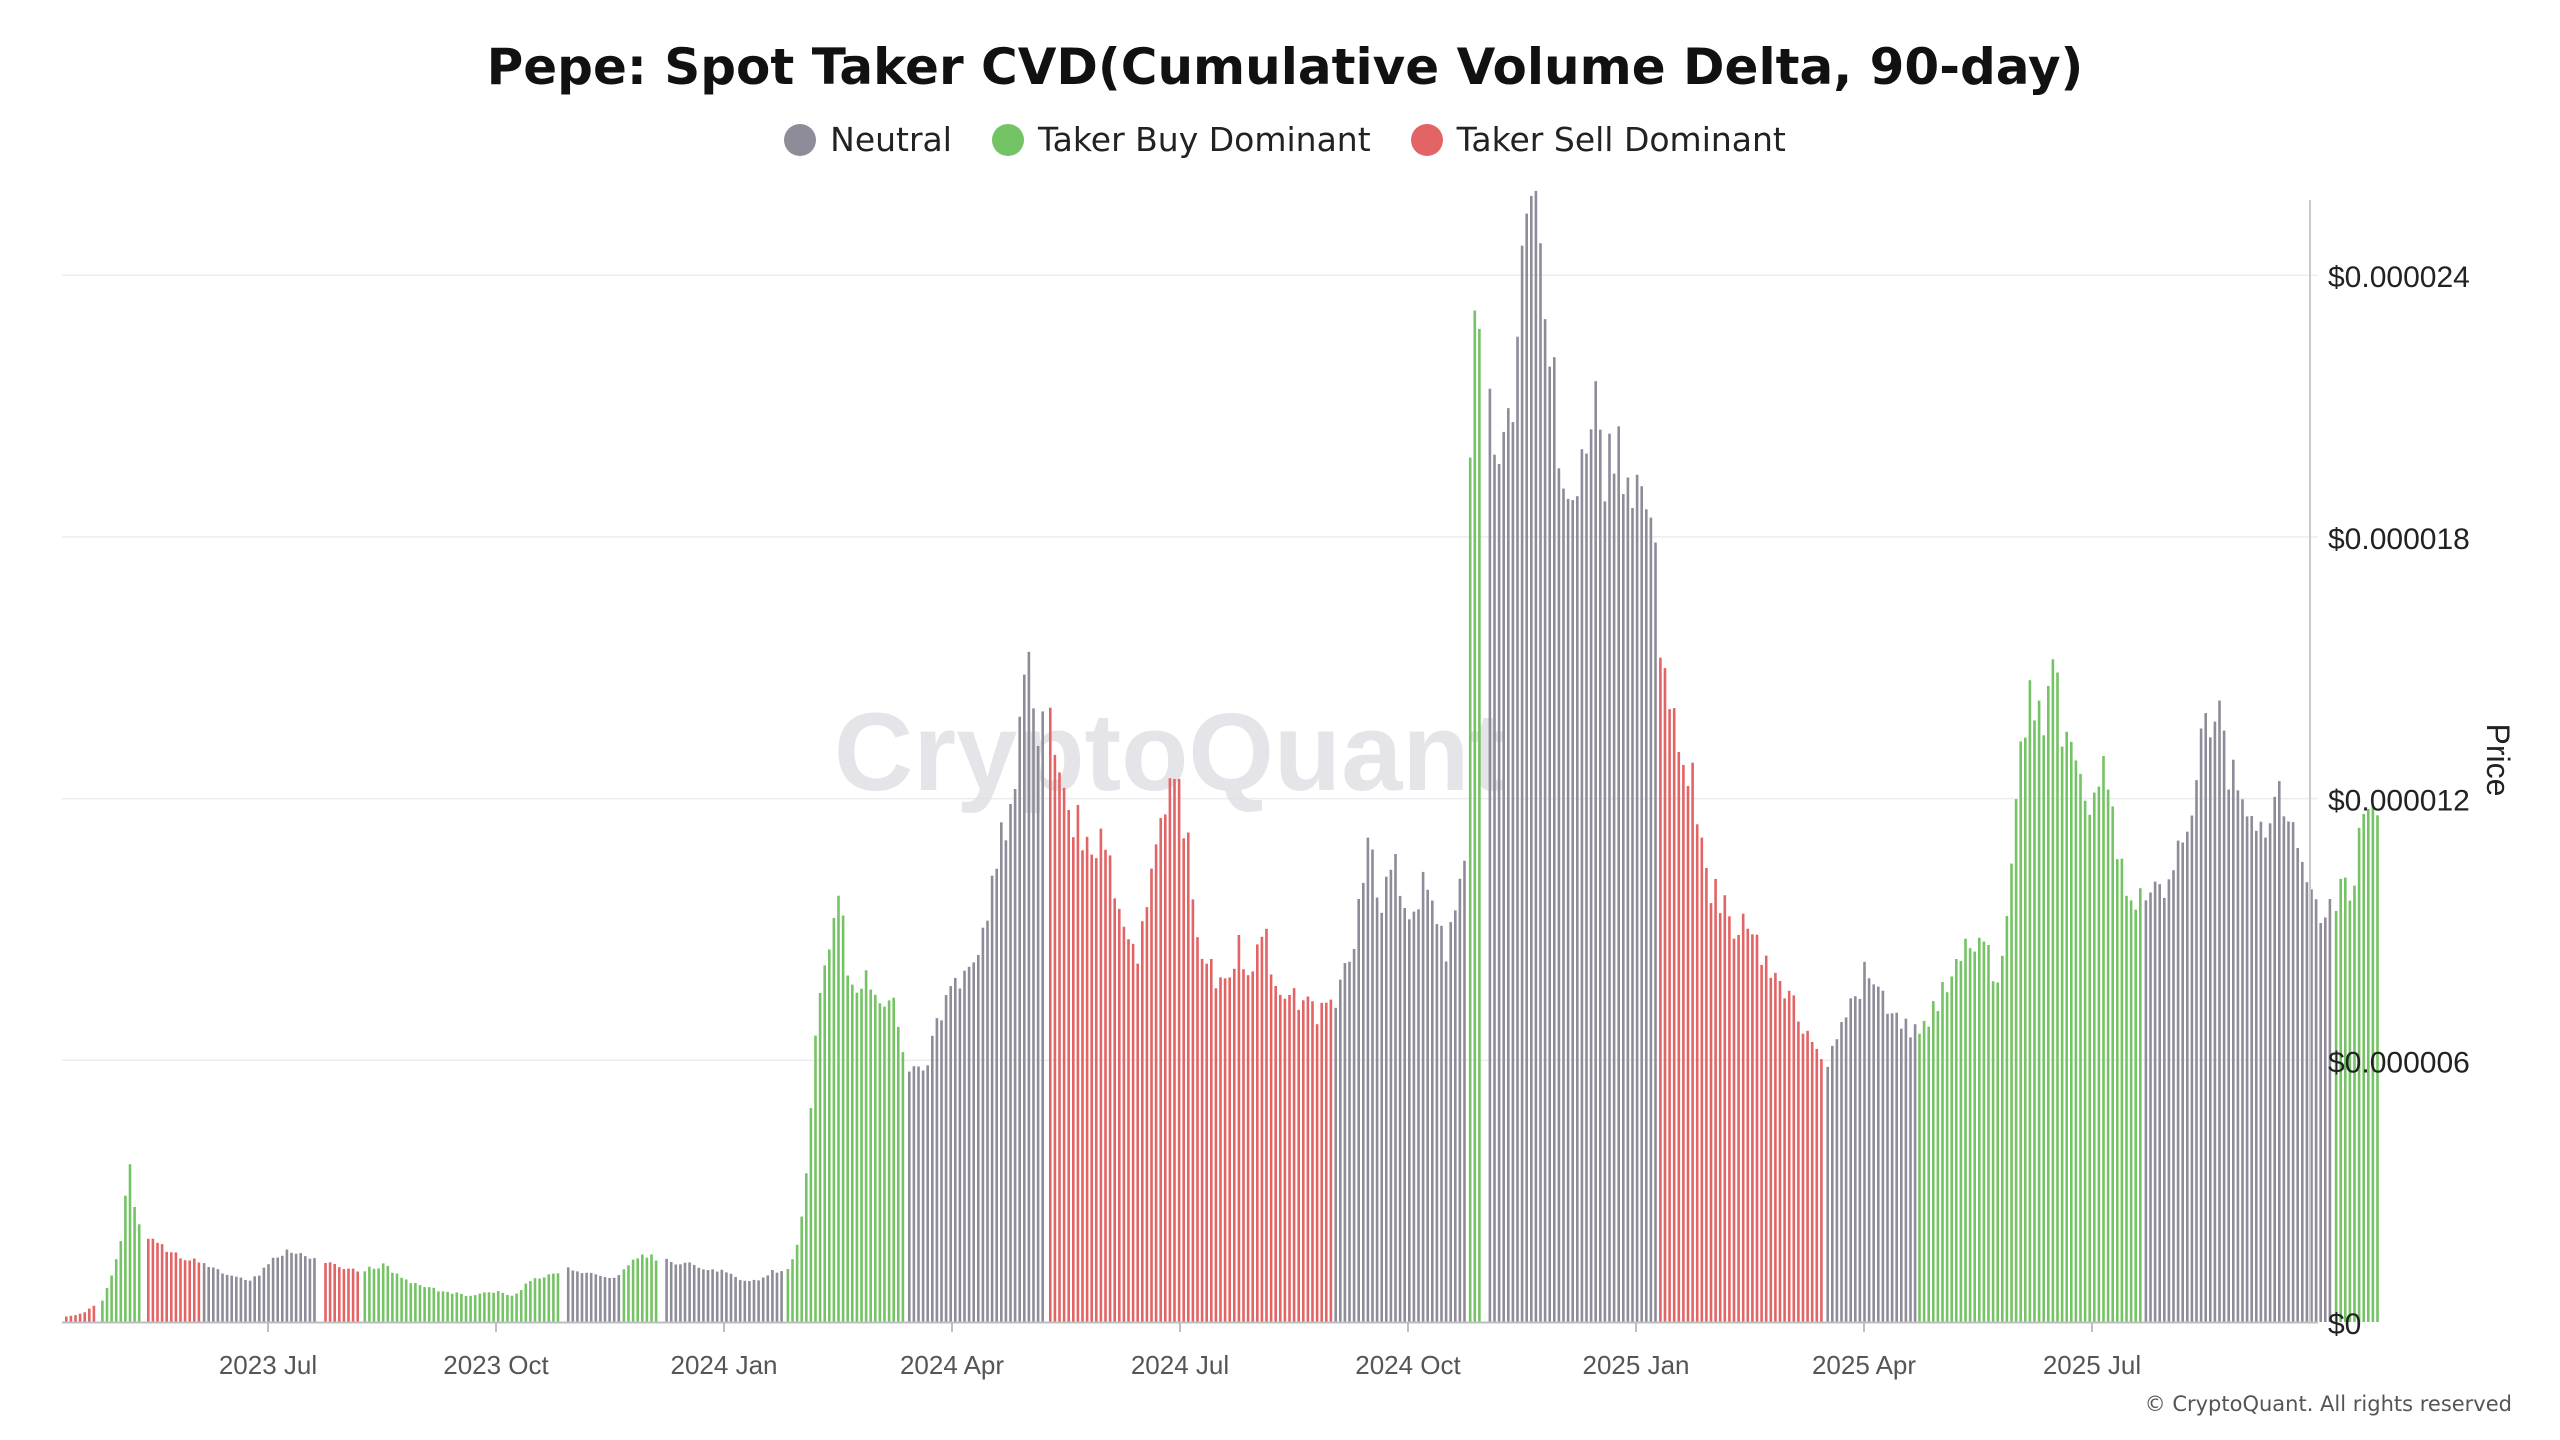  Describe the element at coordinates (724, 1365) in the screenshot. I see `x-tick-label: 2024 Jan` at that location.